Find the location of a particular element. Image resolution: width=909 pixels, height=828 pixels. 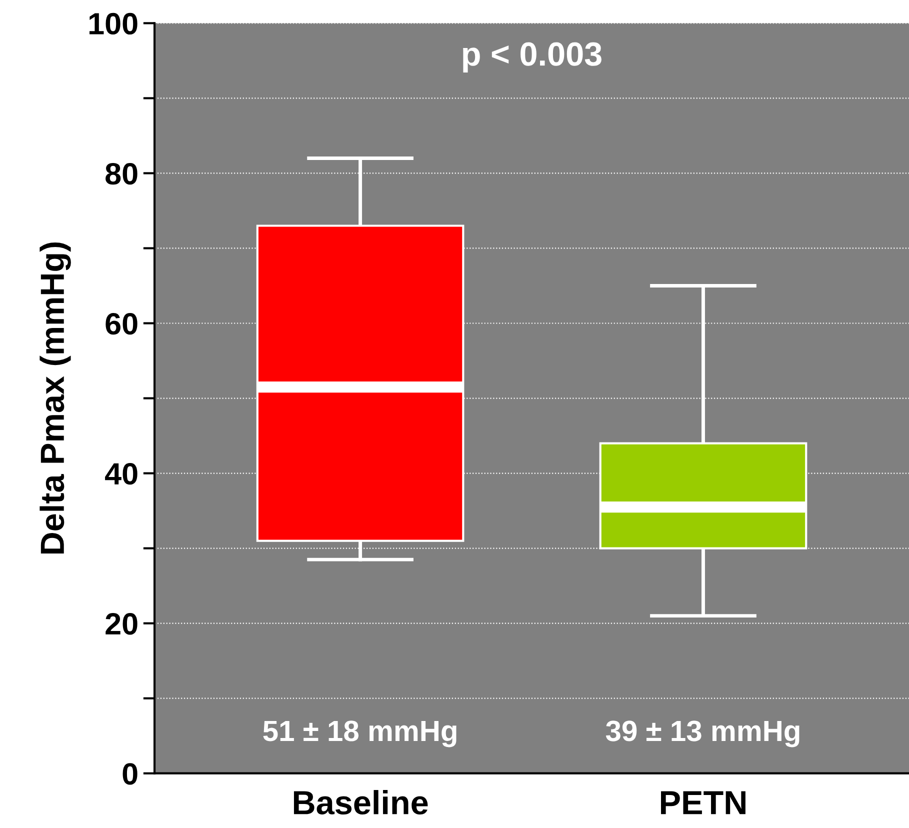

annotation: p < 0.003 is located at coordinates (532, 57).